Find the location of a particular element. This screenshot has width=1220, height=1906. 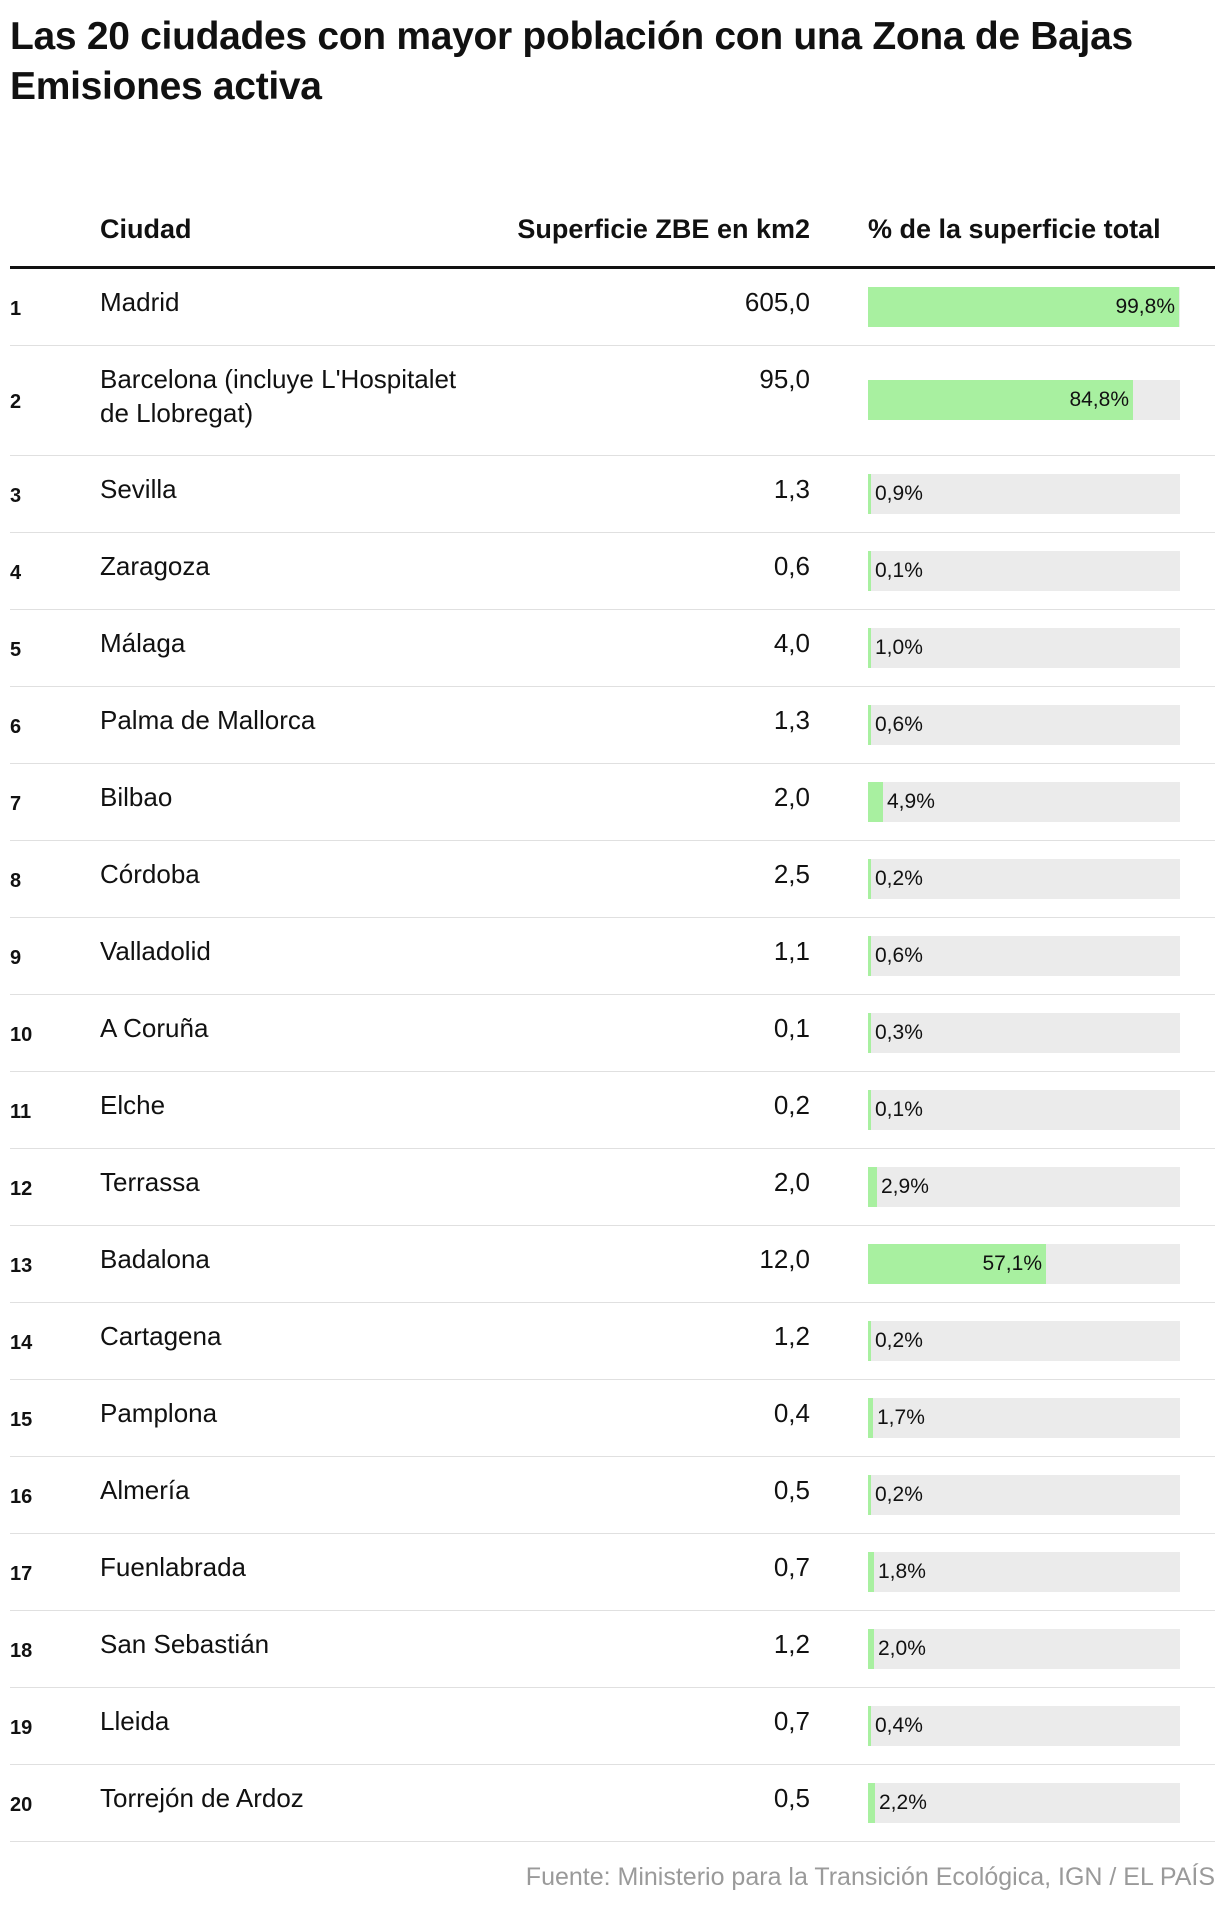

column-header-city: Ciudad is located at coordinates (146, 229).